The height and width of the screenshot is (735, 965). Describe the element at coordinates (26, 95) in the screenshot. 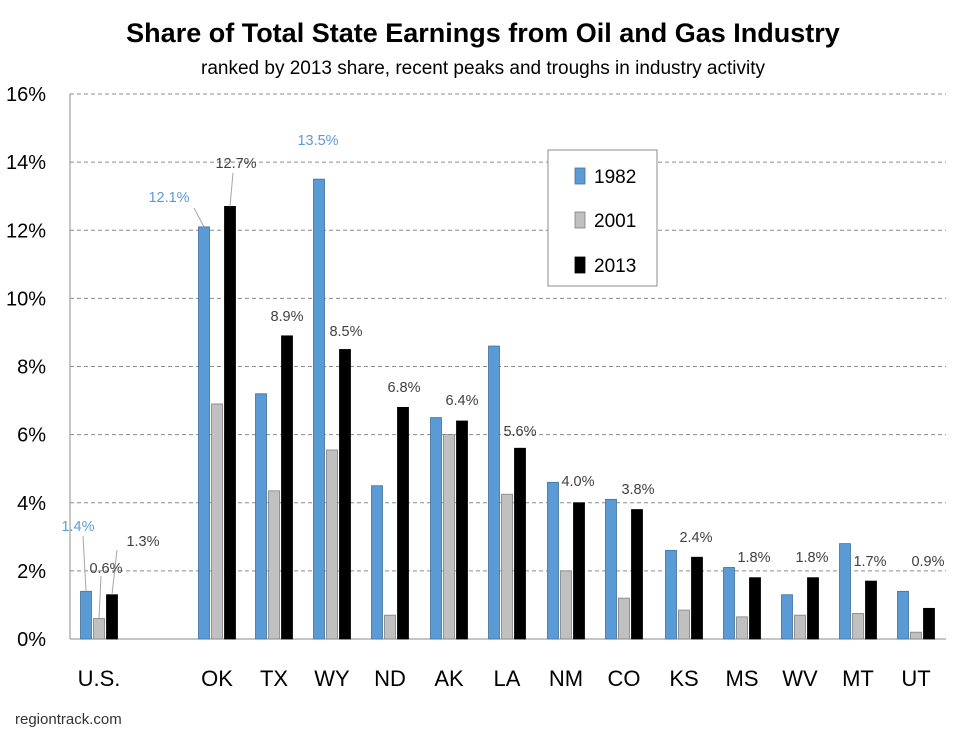

I see `y-tick-label: 16%` at that location.